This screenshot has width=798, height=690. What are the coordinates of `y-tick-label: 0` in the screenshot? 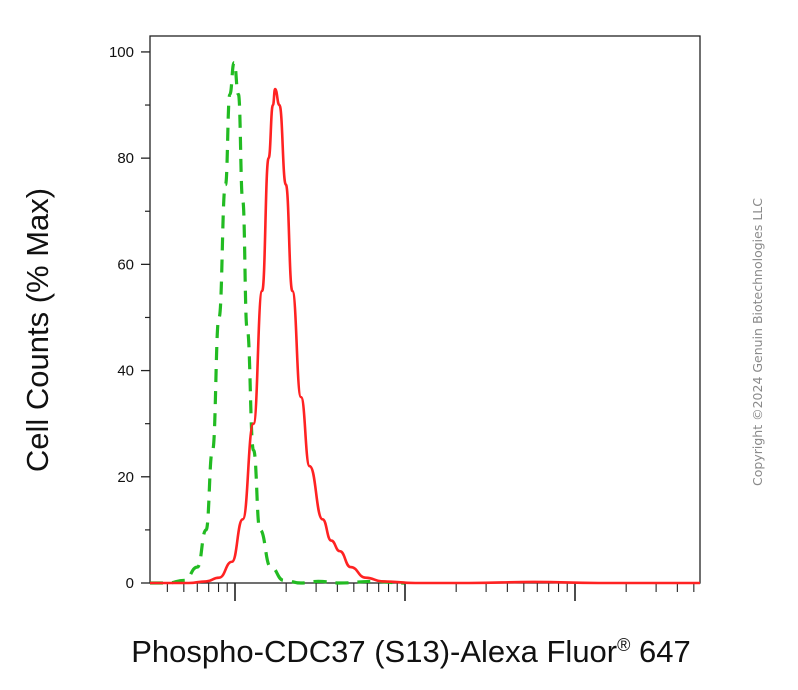 It's located at (130, 583).